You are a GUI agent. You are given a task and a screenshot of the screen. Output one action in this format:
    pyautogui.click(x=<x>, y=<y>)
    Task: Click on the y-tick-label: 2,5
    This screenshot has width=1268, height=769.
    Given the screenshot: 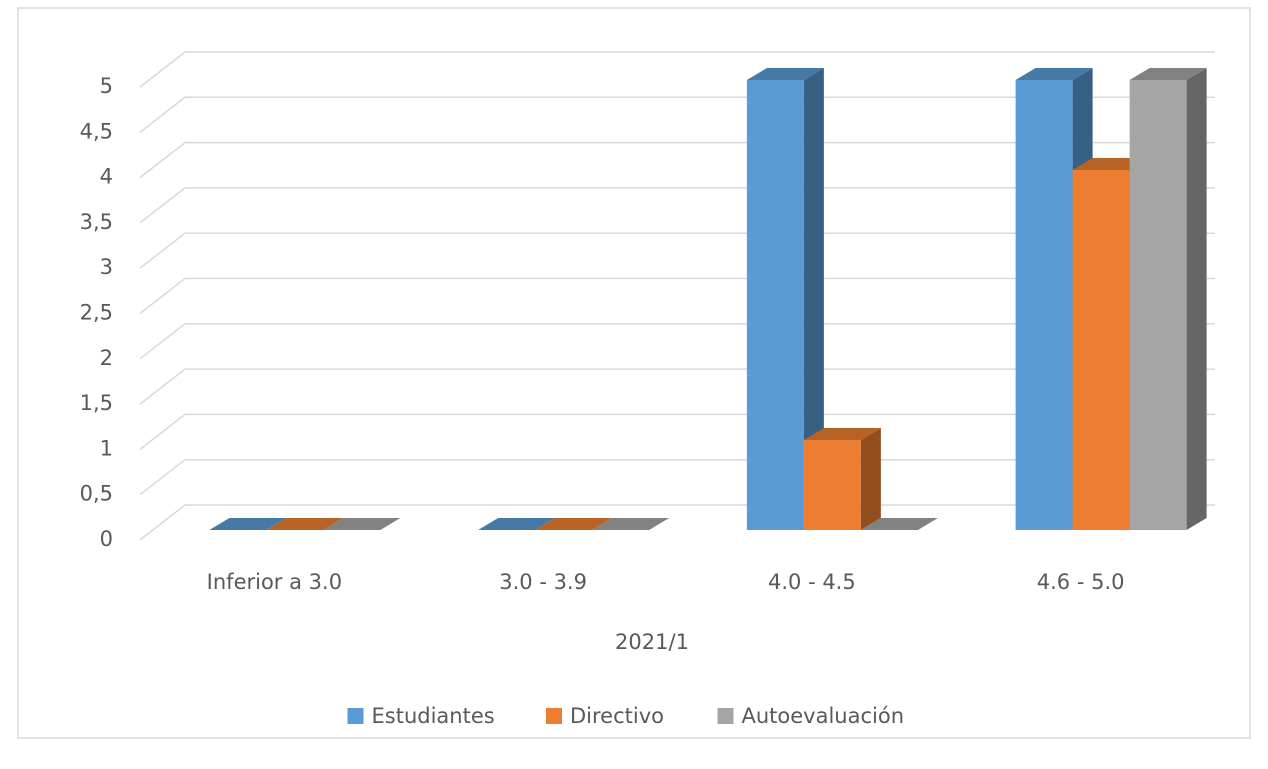 What is the action you would take?
    pyautogui.click(x=96, y=313)
    